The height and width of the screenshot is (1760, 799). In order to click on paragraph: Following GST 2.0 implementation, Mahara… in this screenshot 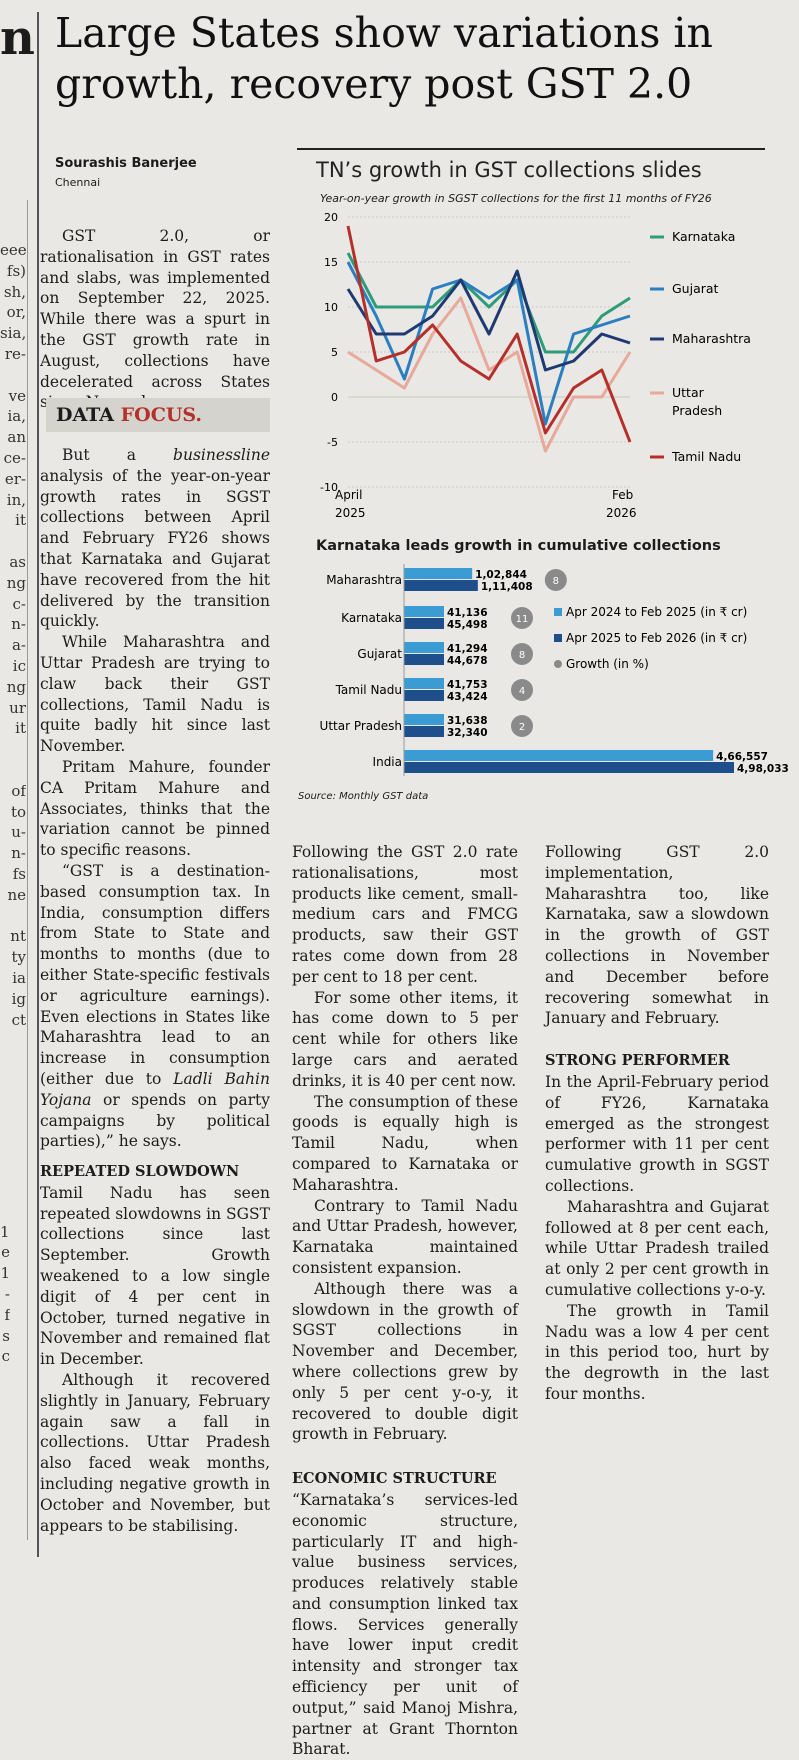, I will do `click(657, 935)`.